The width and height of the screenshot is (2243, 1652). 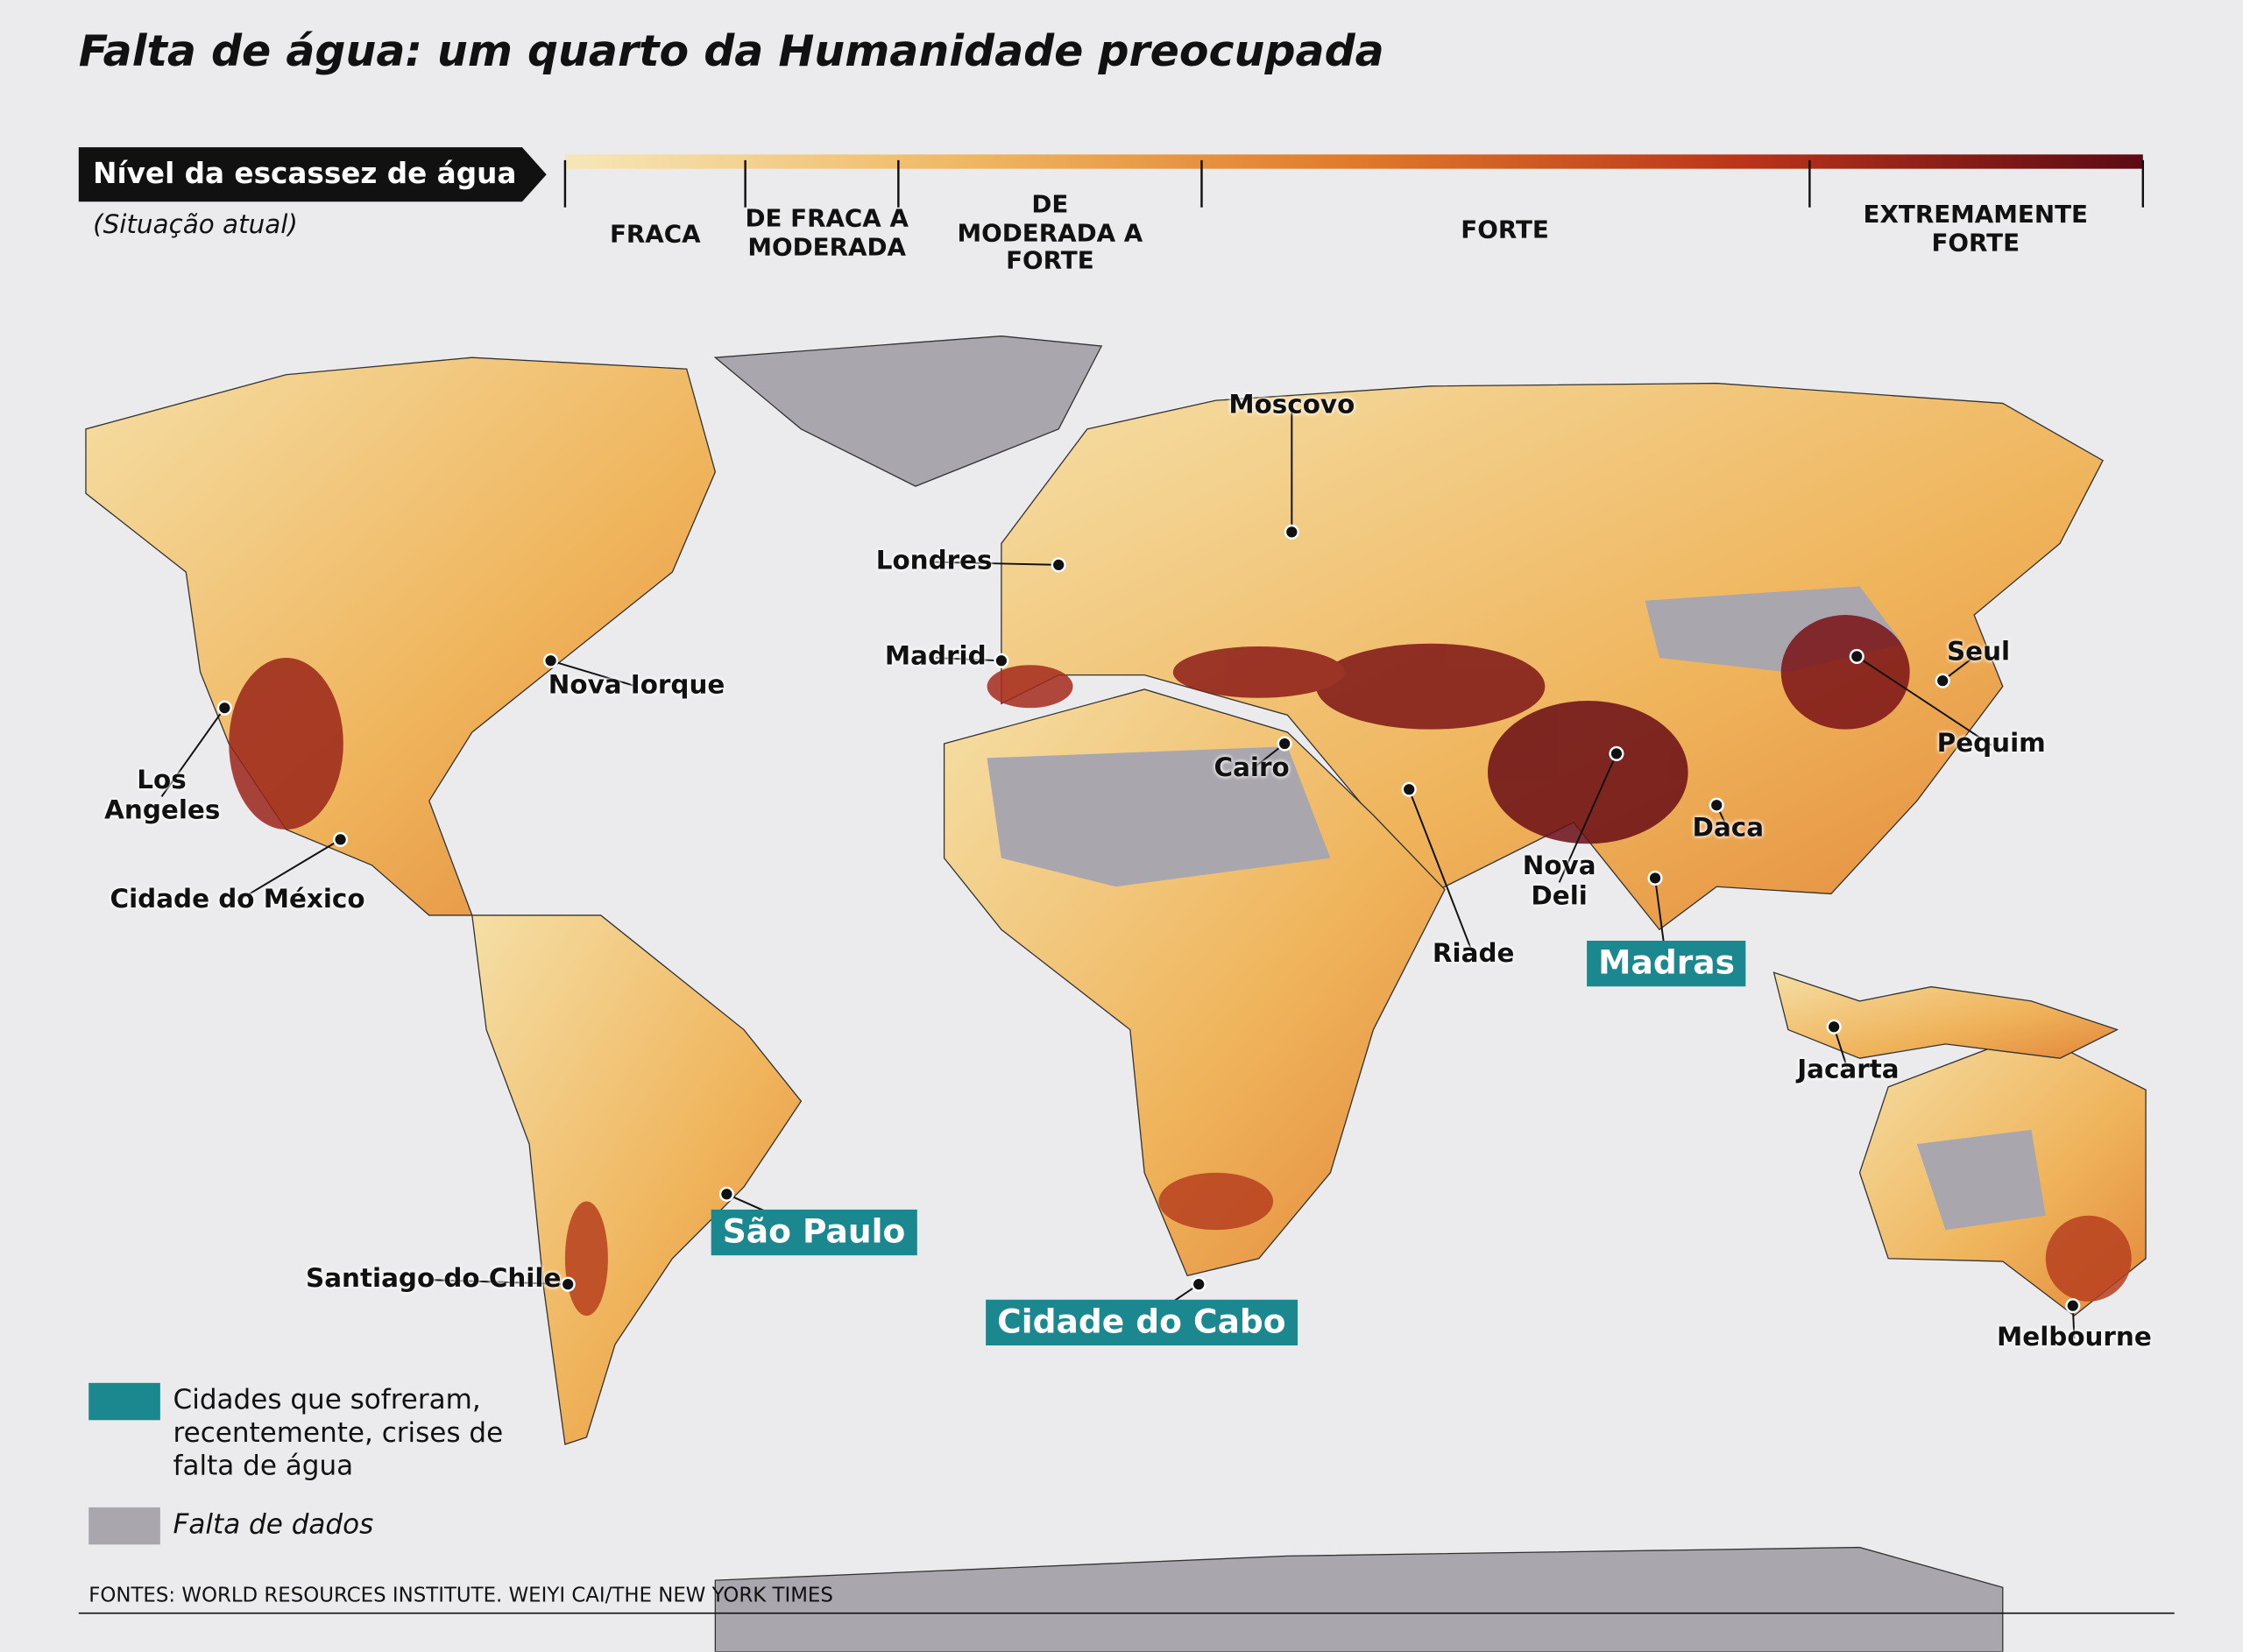 I want to click on city-label: Santiago do Chile, so click(x=434, y=1279).